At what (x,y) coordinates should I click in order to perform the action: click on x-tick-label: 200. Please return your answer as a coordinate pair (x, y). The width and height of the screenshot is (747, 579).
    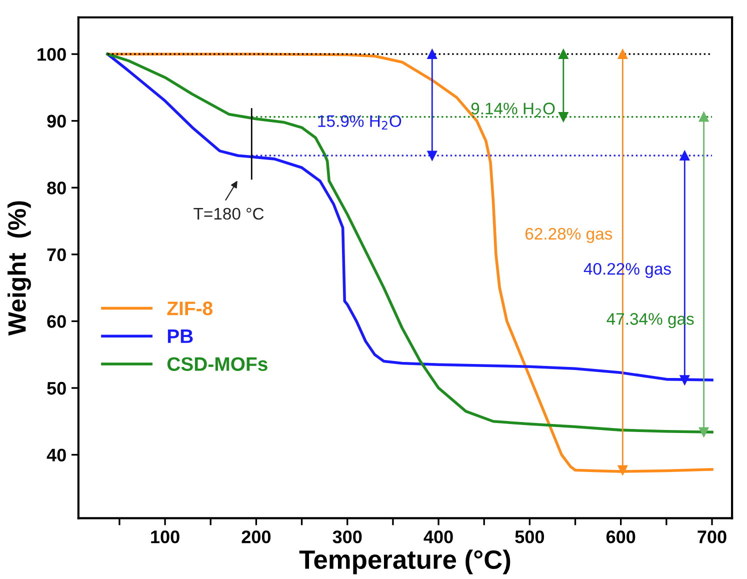
    Looking at the image, I should click on (256, 537).